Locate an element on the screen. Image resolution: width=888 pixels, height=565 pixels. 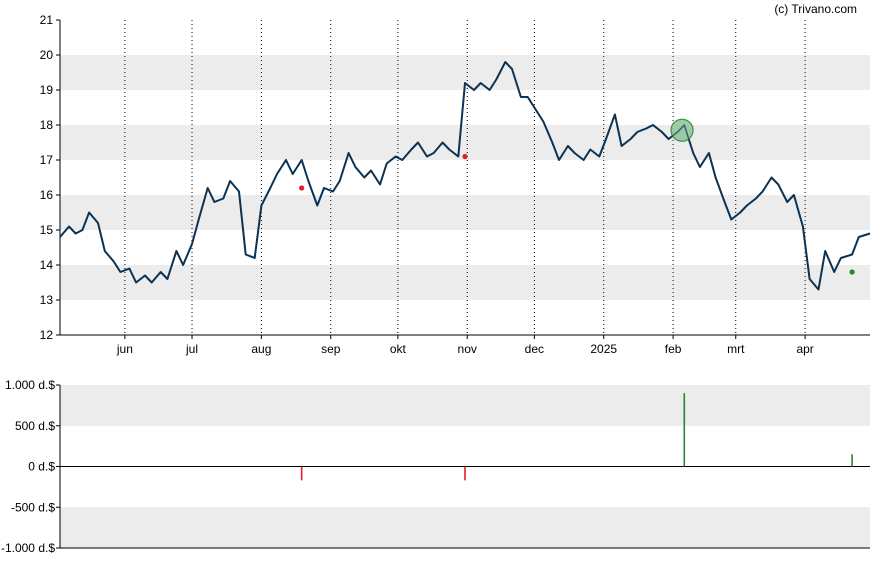
price-x-tick-label: mrt is located at coordinates (736, 349).